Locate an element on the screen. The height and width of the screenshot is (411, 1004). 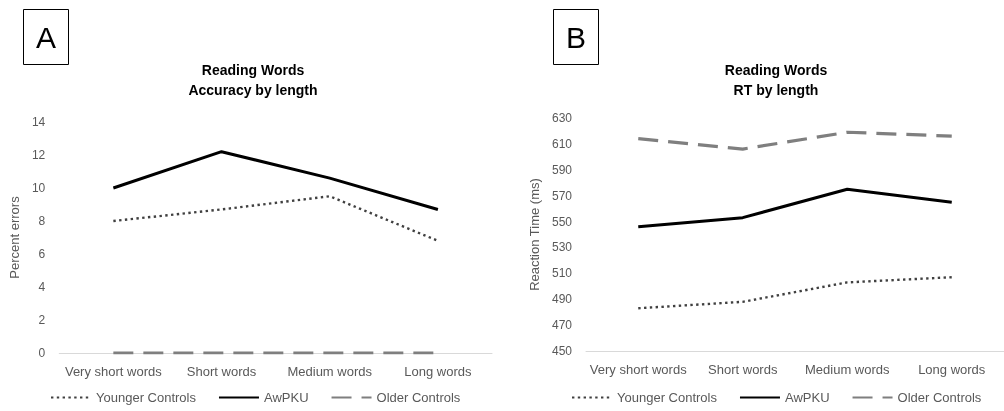
y-tick-label: 510 is located at coordinates (562, 273).